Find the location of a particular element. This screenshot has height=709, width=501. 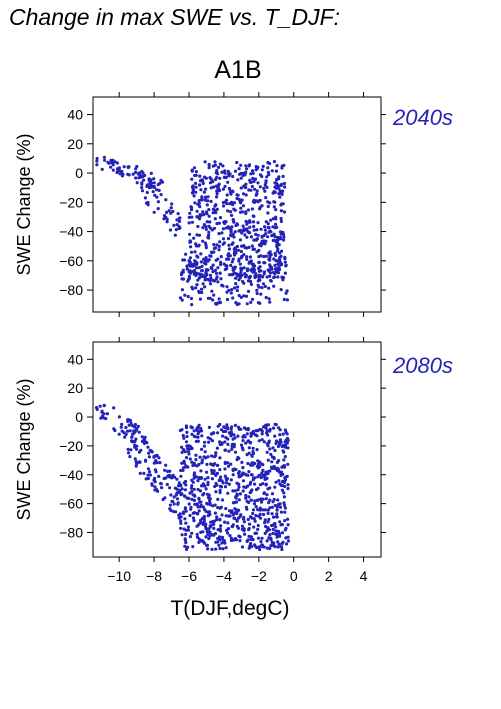

scenario-title: A1B is located at coordinates (238, 70).